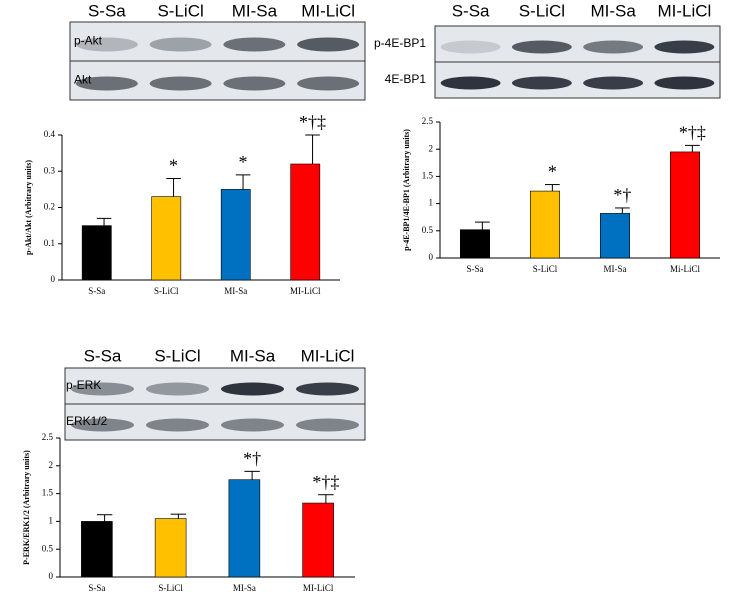 Image resolution: width=744 pixels, height=606 pixels. I want to click on y-axis-label: p-4E-BP1/4E-BP1 (Arbitrary units), so click(406, 190).